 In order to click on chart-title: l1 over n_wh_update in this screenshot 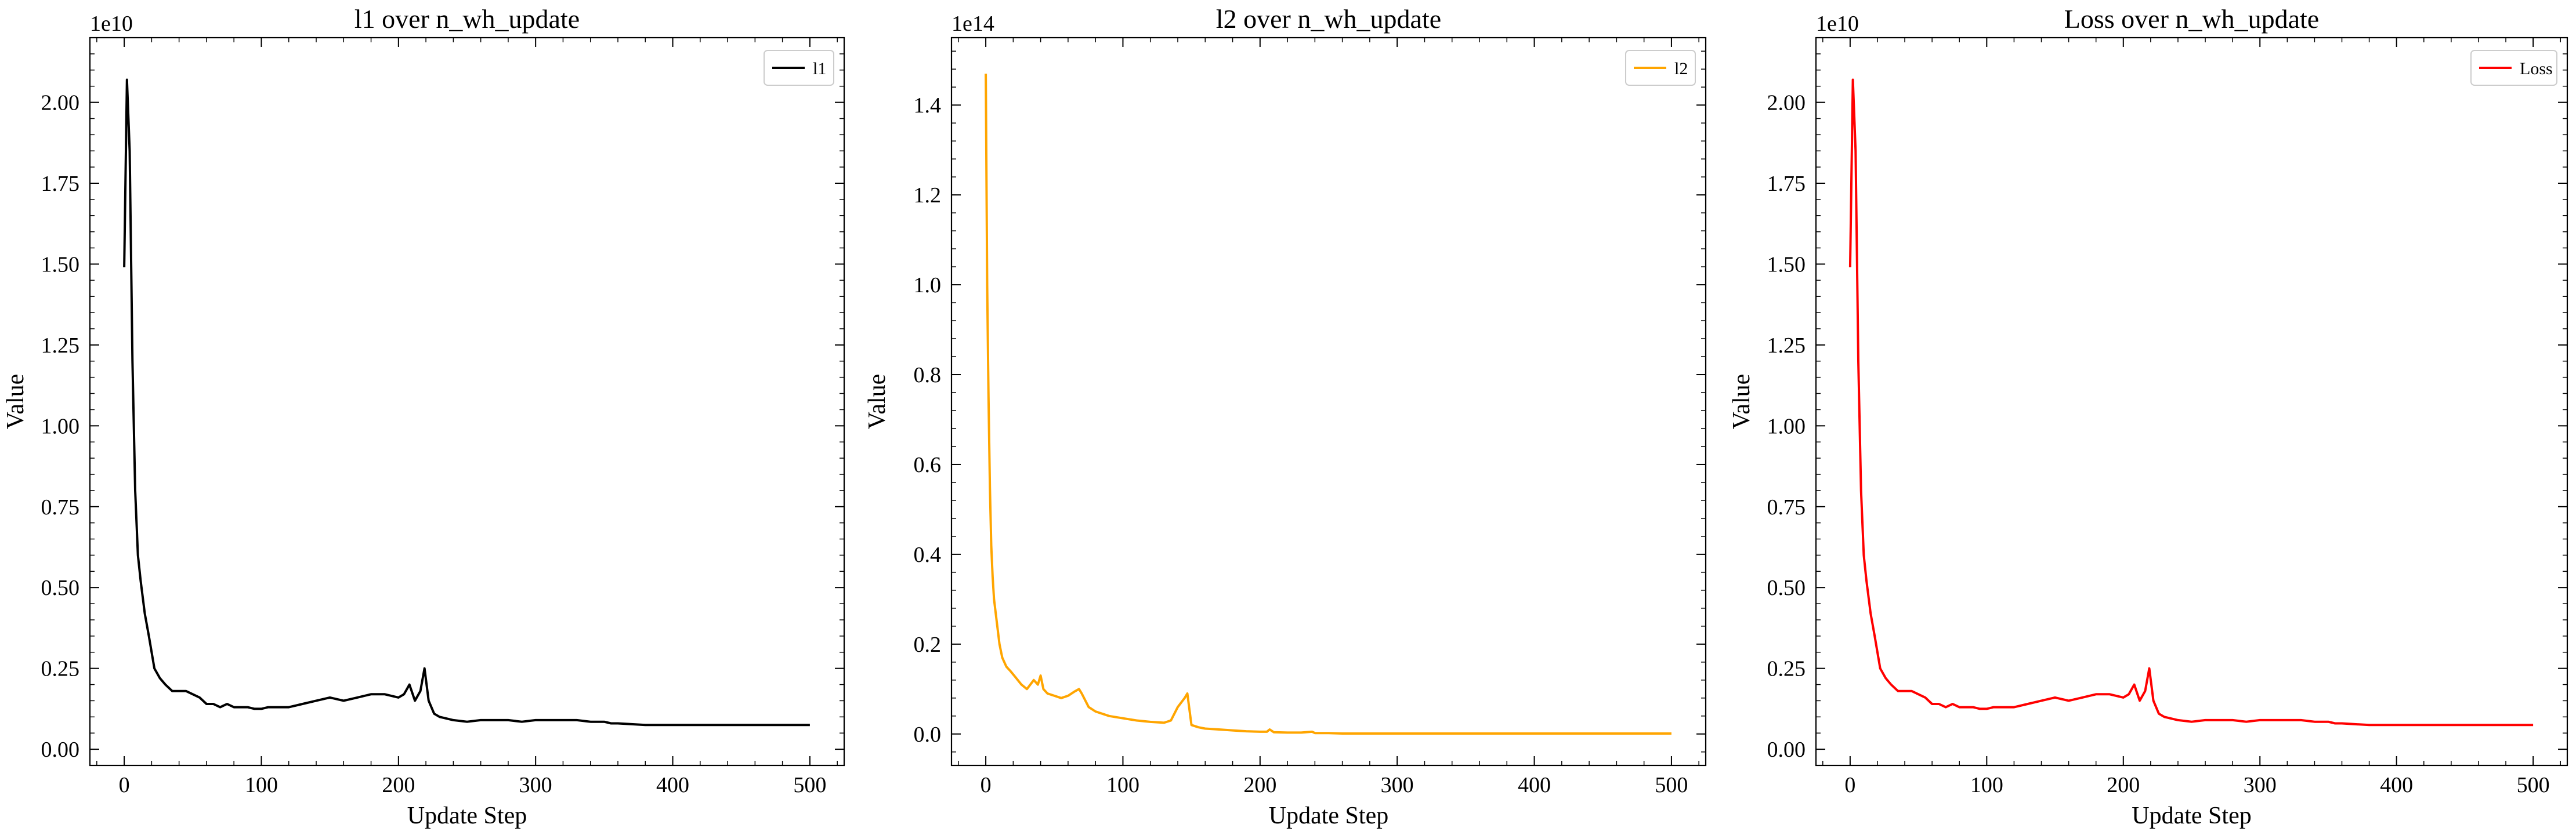, I will do `click(467, 19)`.